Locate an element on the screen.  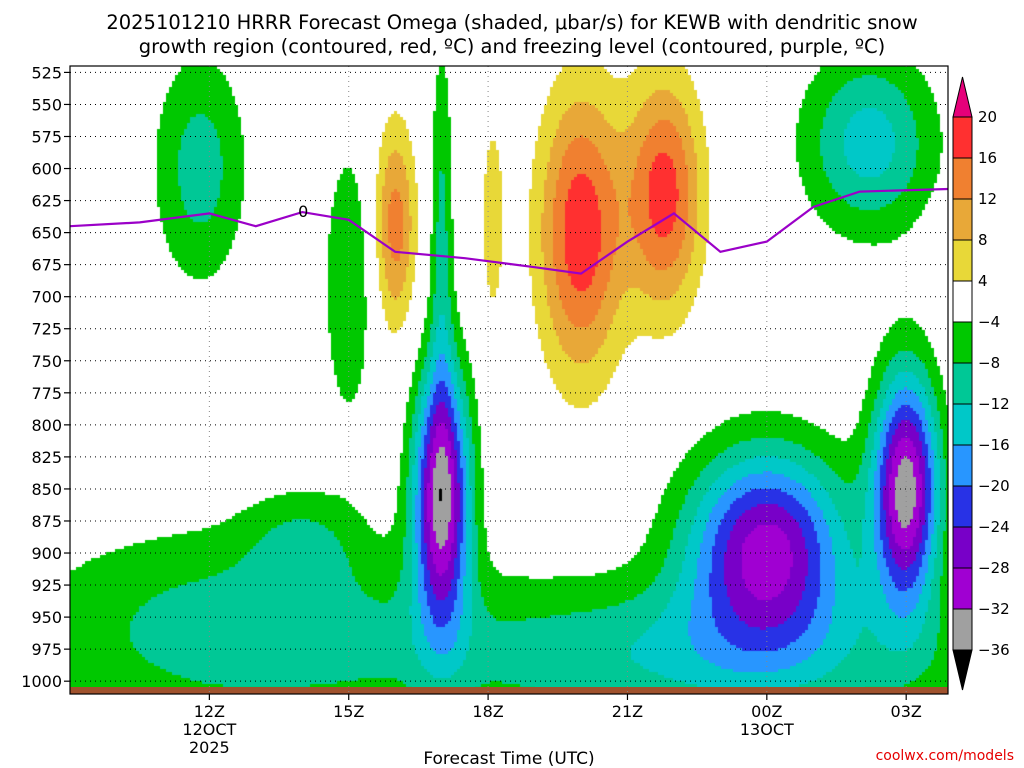
colorbar-label-2: 12 is located at coordinates (987, 199).